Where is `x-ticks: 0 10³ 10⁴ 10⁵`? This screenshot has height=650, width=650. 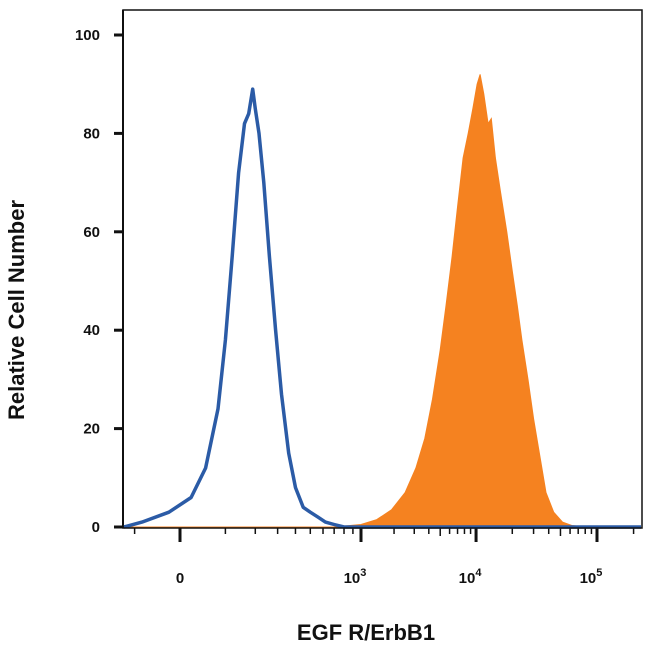
x-ticks: 0 10³ 10⁴ 10⁵ is located at coordinates (389, 557).